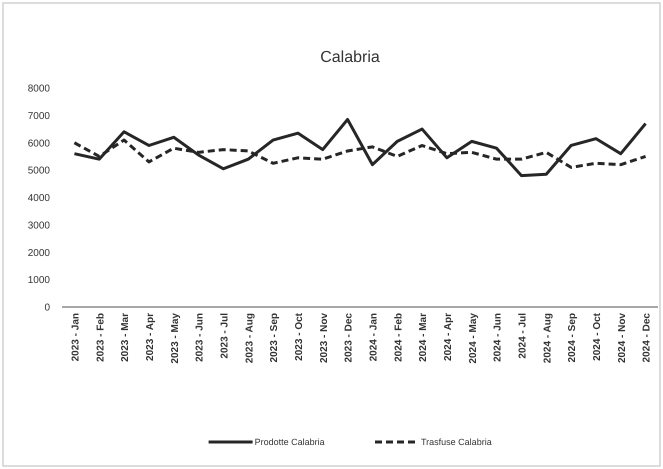  I want to click on line-series, so click(360, 148).